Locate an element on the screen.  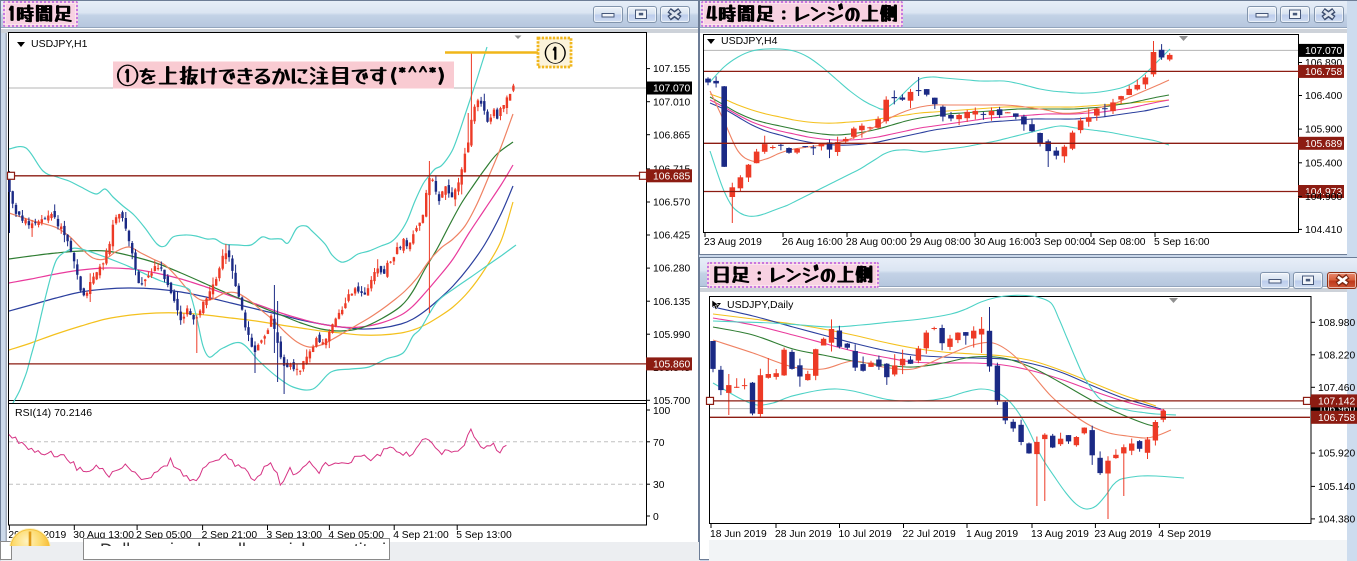
svg-text: 2 Sep 05:00 is located at coordinates (164, 535).